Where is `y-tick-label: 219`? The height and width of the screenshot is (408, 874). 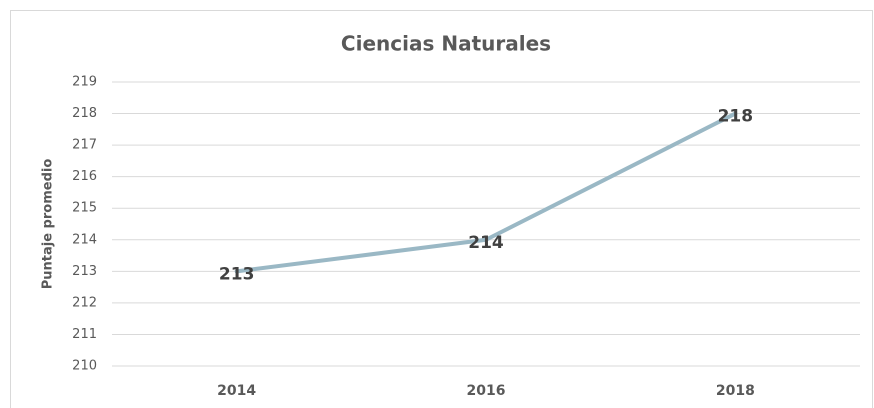
y-tick-label: 219 is located at coordinates (84, 82).